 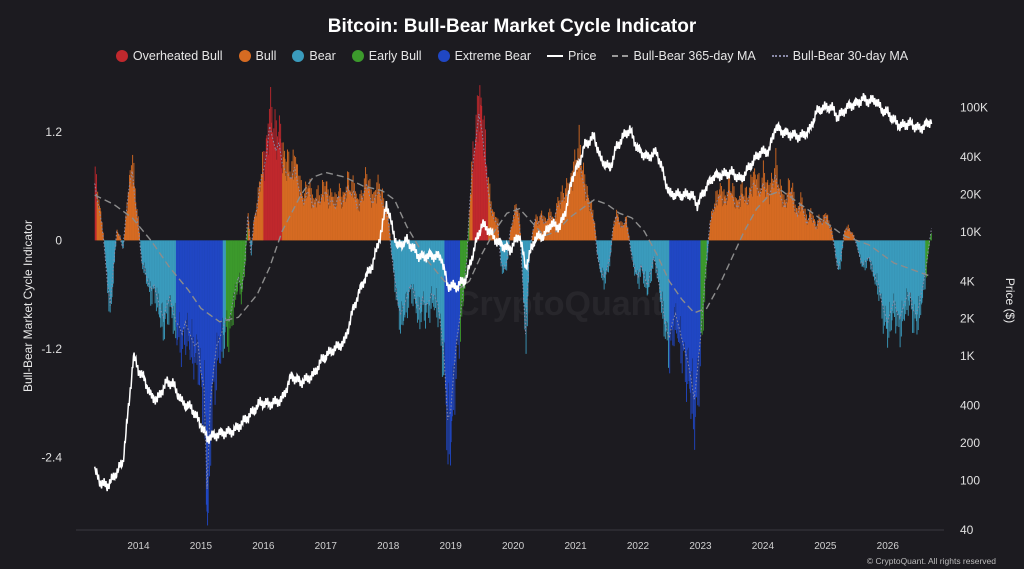 What do you see at coordinates (850, 56) in the screenshot?
I see `legend-label-ma30: Bull-Bear 30-day MA` at bounding box center [850, 56].